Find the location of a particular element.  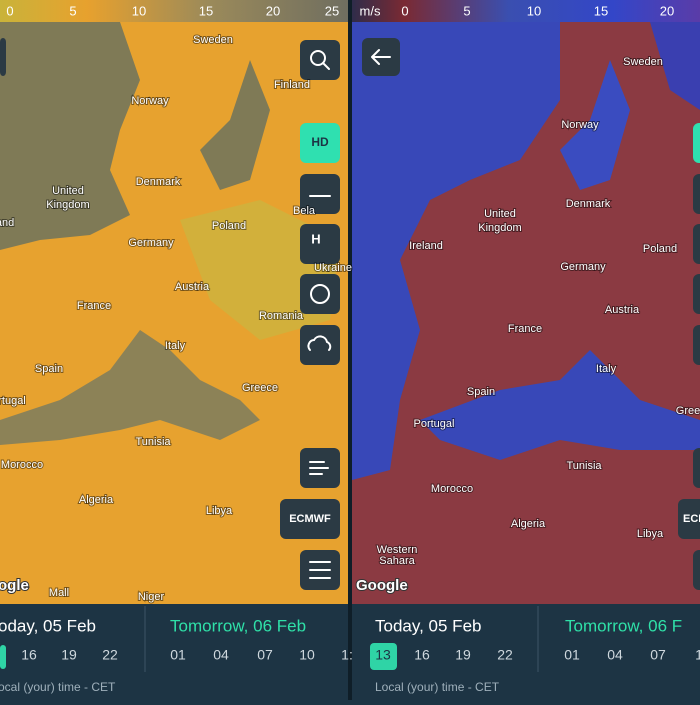

locate-button is located at coordinates (320, 294).